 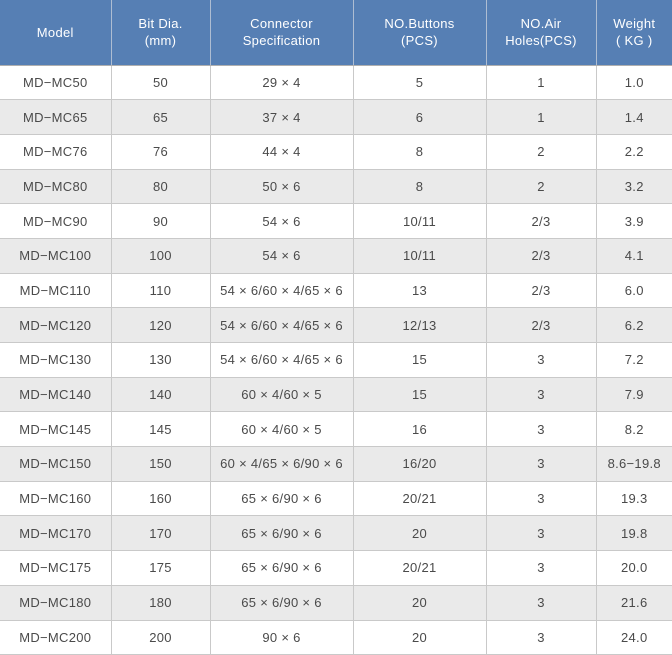 I want to click on column-header-weight: Weight ( KG ), so click(x=634, y=33).